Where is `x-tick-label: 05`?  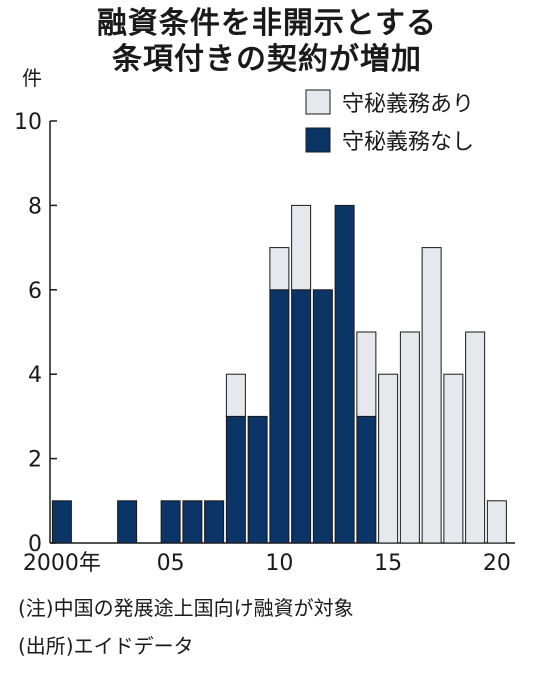
x-tick-label: 05 is located at coordinates (171, 563).